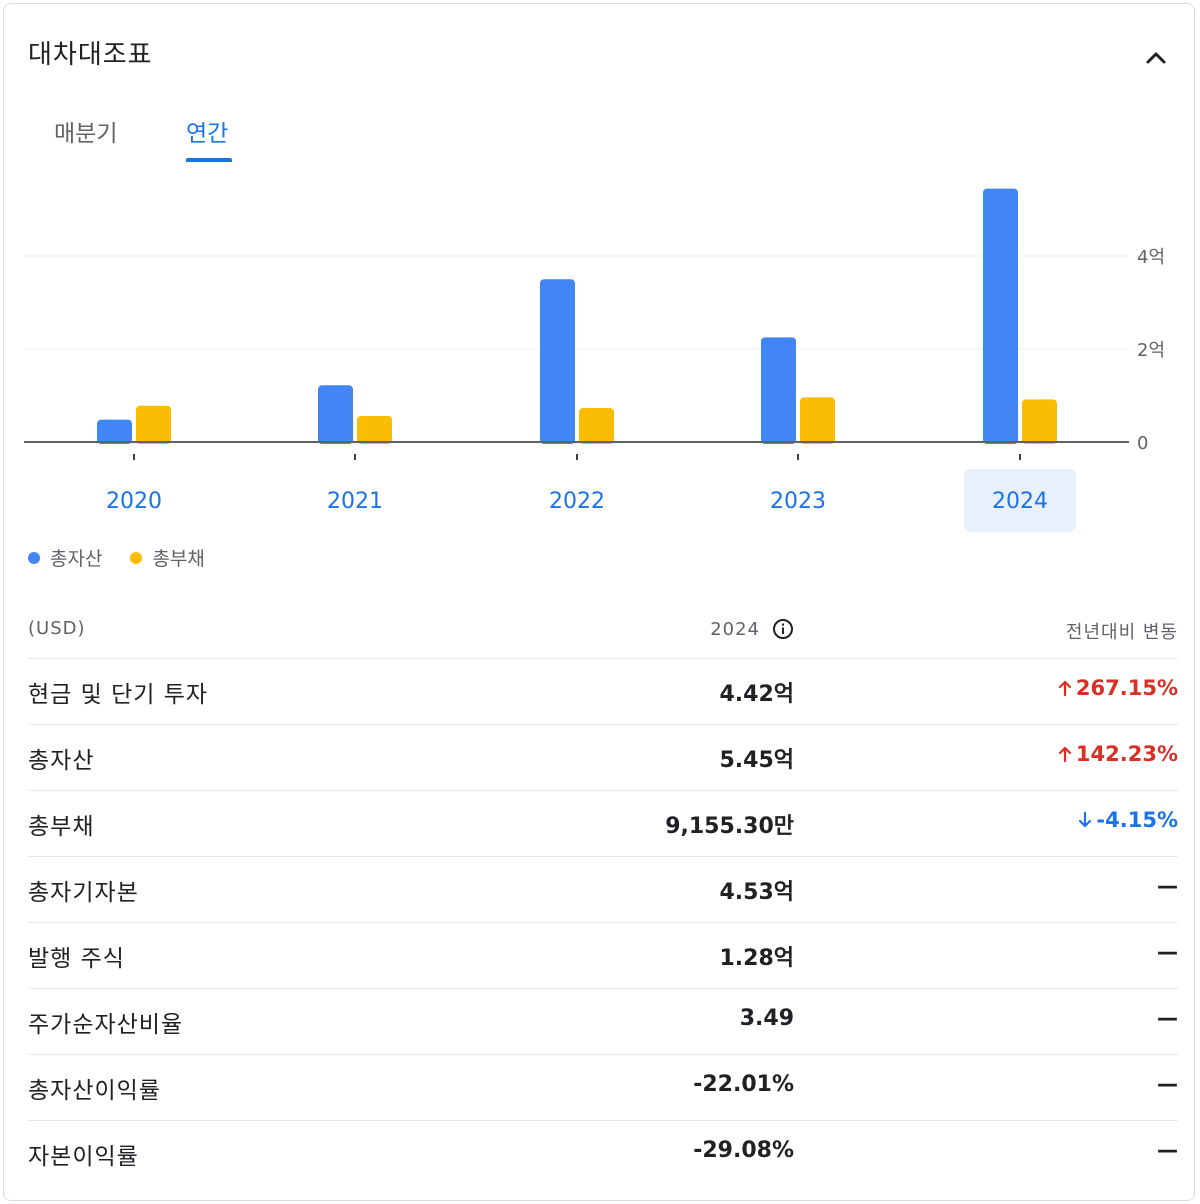  What do you see at coordinates (61, 761) in the screenshot?
I see `row-label: 총자산` at bounding box center [61, 761].